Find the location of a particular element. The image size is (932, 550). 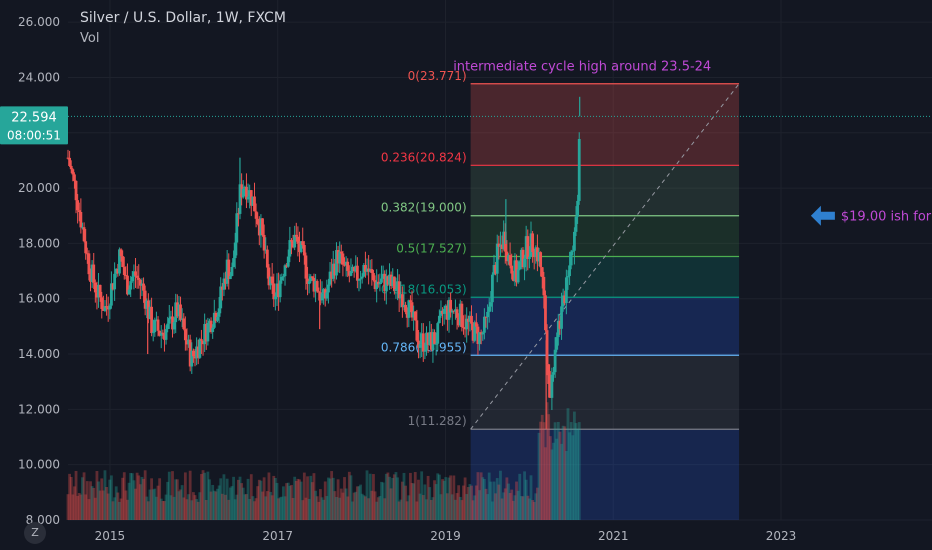

zoom-button: Z is located at coordinates (35, 533).